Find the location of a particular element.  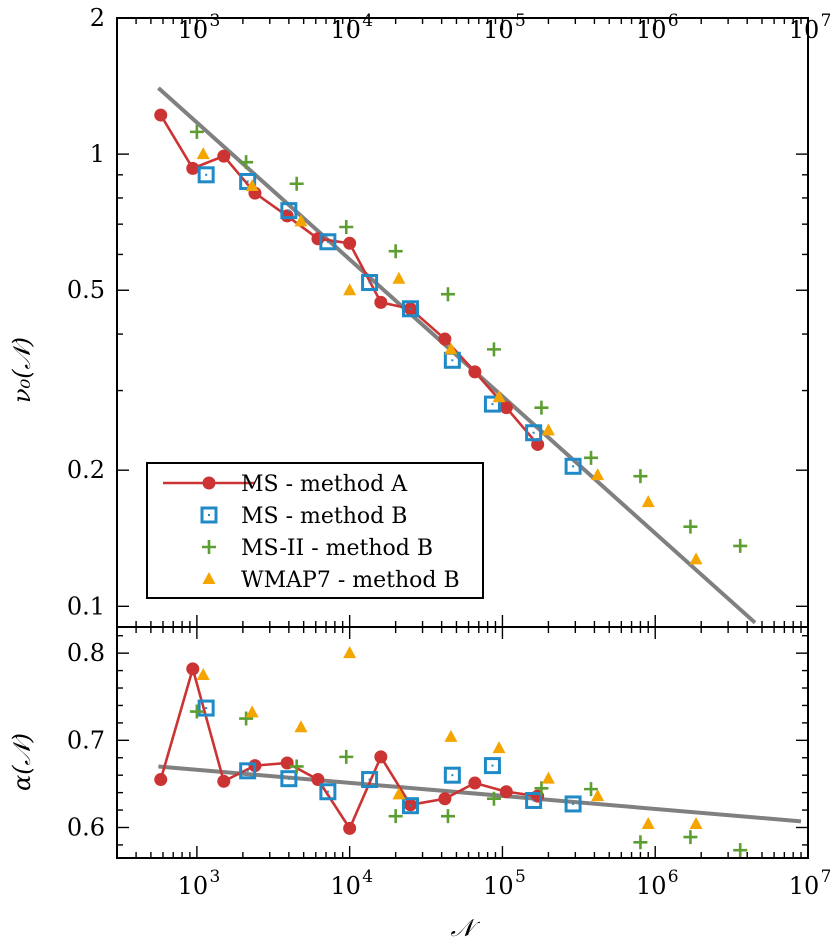

y-axis-label-bottom: α(𝒩) is located at coordinates (22, 762).